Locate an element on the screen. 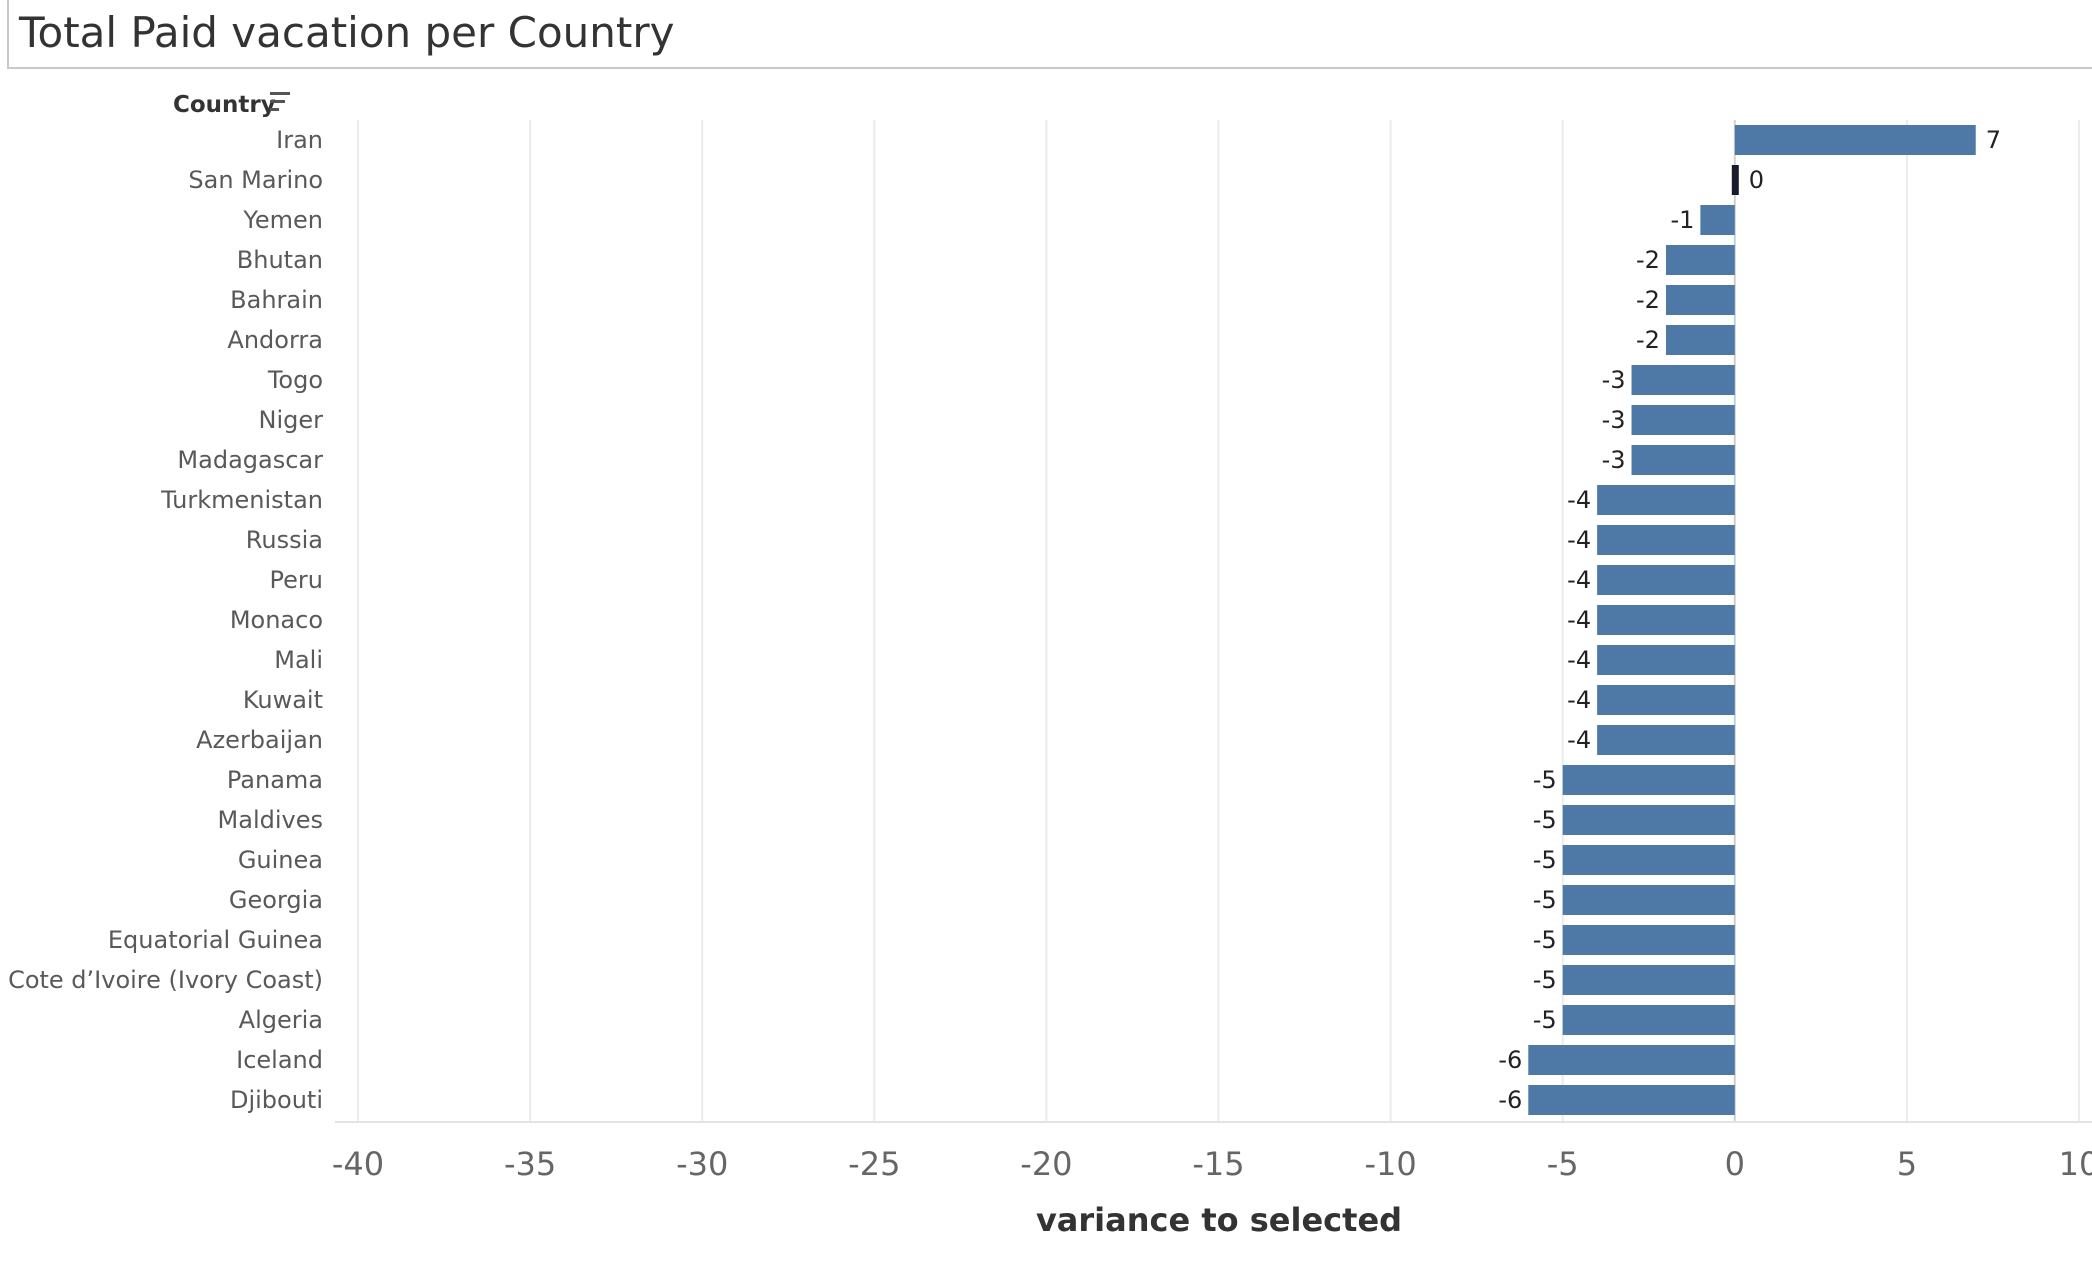  country-column-header: Country is located at coordinates (224, 105).